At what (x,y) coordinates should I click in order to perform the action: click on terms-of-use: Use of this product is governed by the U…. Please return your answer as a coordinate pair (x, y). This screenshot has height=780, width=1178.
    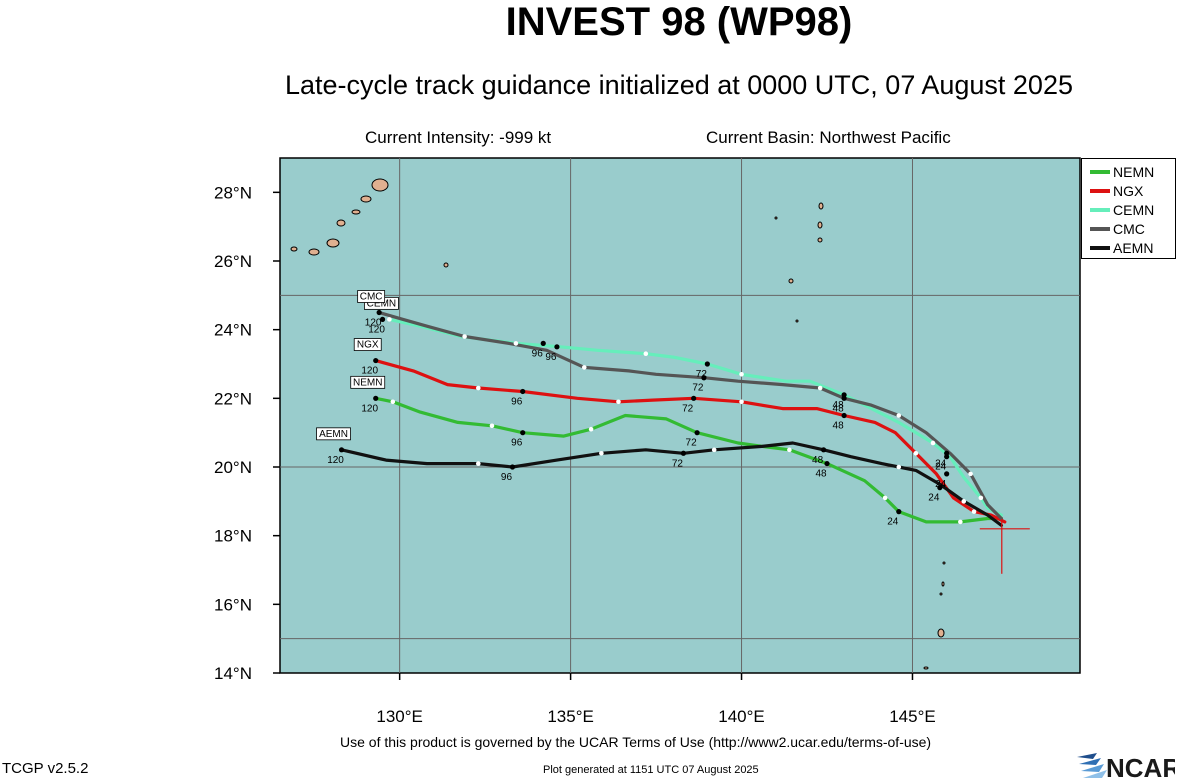
    Looking at the image, I should click on (636, 742).